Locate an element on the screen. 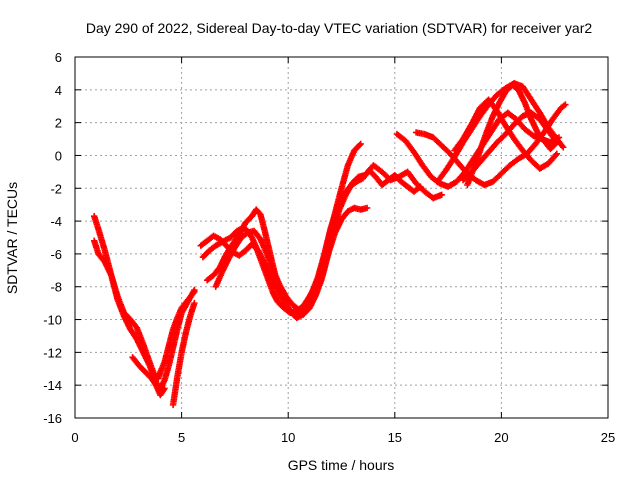 The height and width of the screenshot is (480, 640). x-tick-label: 20 is located at coordinates (501, 437).